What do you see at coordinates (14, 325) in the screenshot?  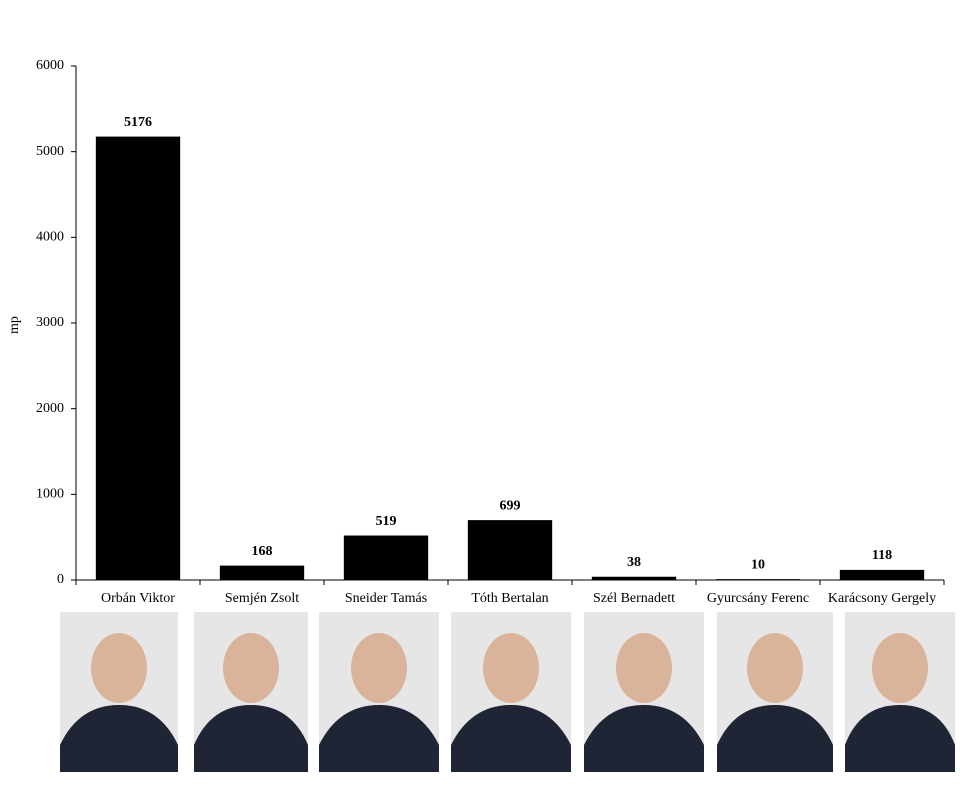 I see `y-axis-label: mp` at bounding box center [14, 325].